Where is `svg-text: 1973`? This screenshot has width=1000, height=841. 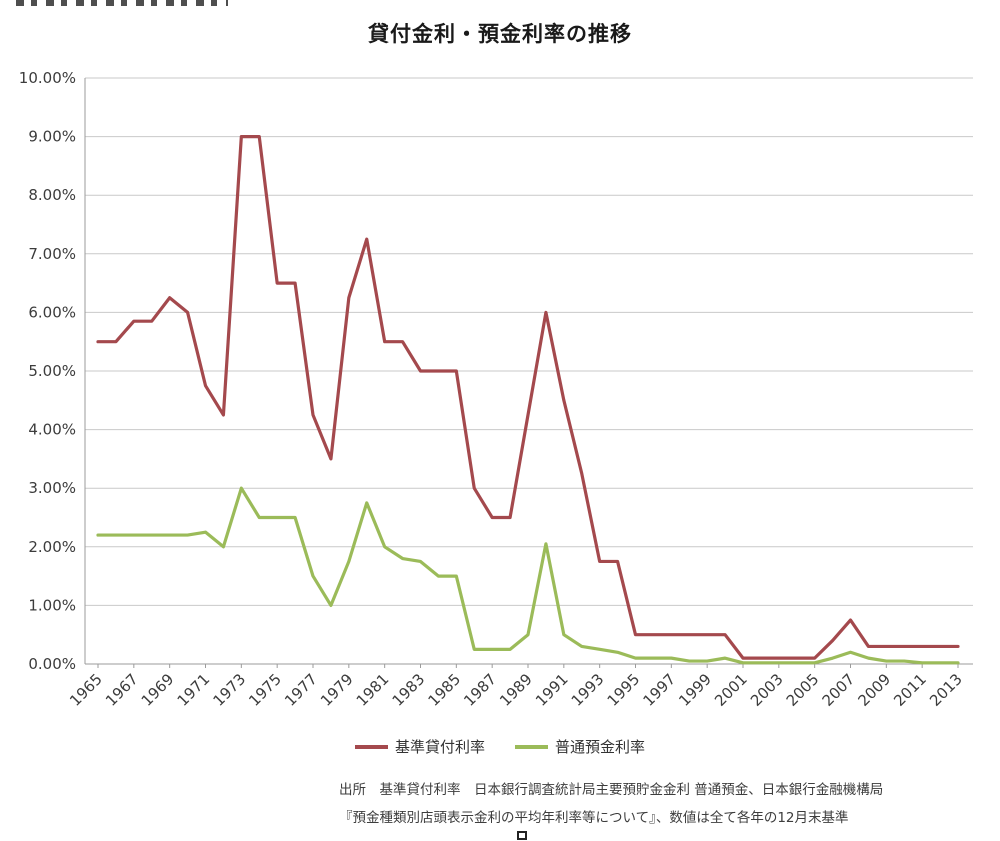
svg-text: 1973 is located at coordinates (229, 690).